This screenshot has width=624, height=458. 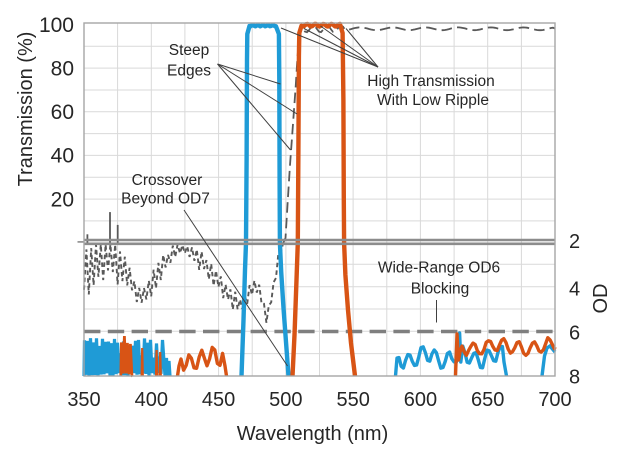 I want to click on svg-text: 100, so click(x=56, y=25).